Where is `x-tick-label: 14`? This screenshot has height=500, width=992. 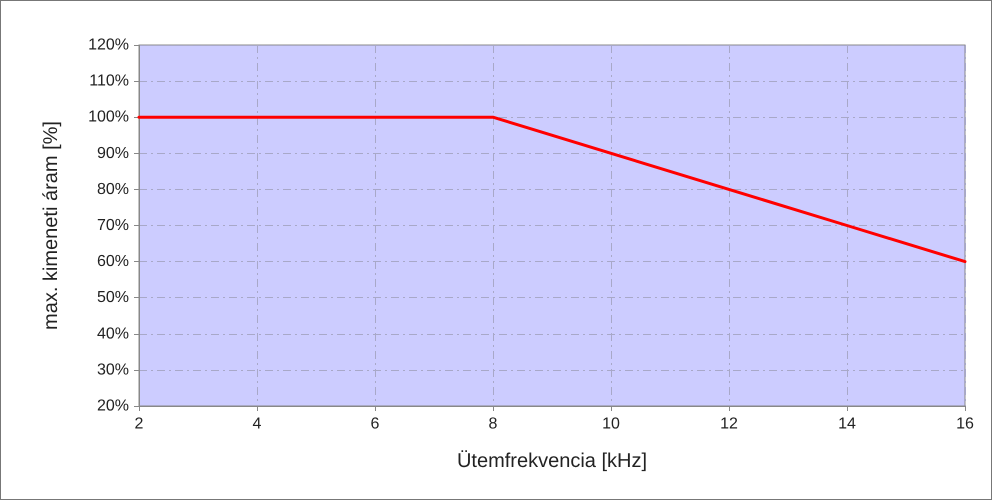 x-tick-label: 14 is located at coordinates (847, 424).